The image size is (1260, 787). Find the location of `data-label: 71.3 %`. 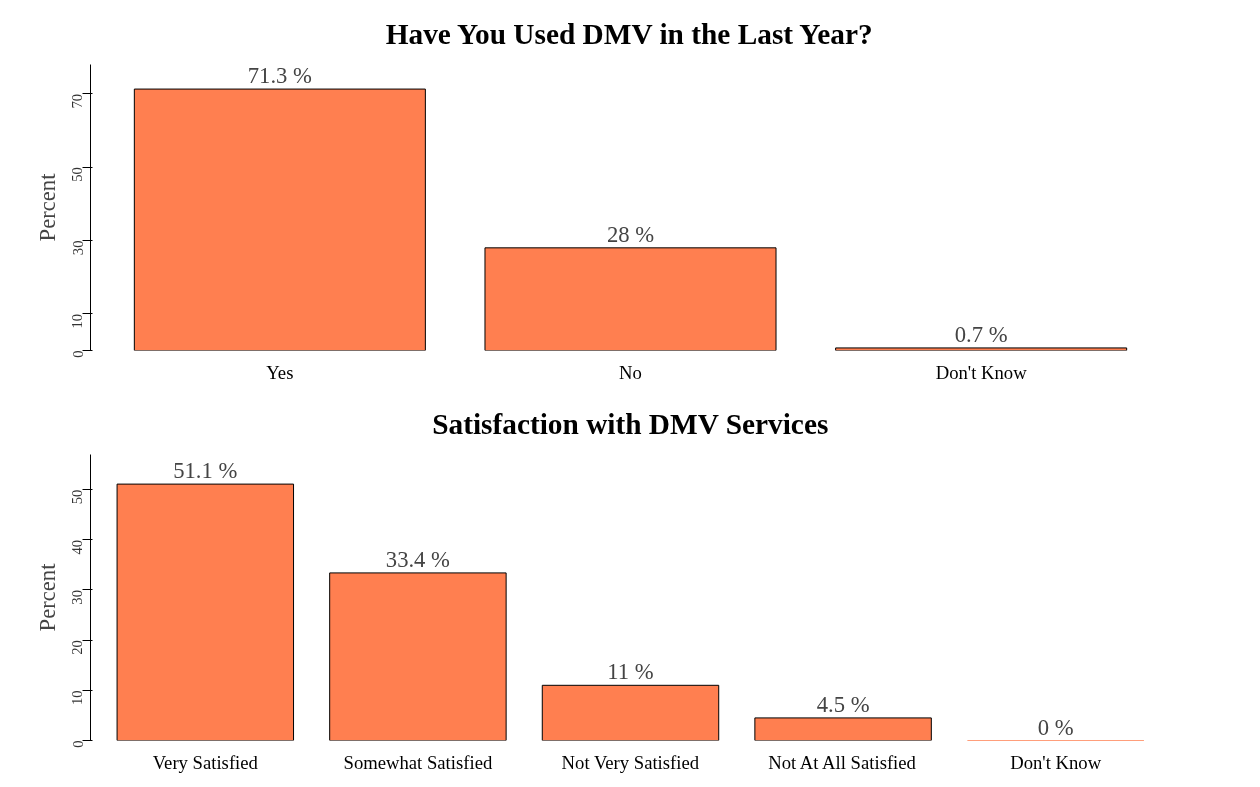

data-label: 71.3 % is located at coordinates (280, 76).